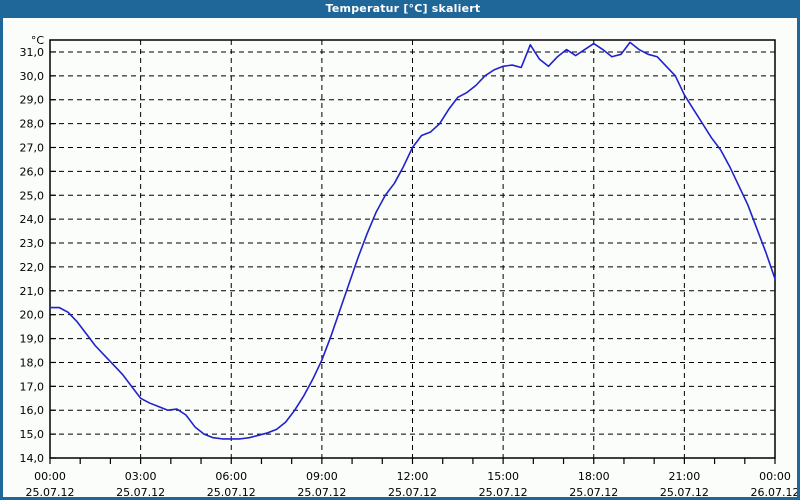 Image resolution: width=800 pixels, height=500 pixels. What do you see at coordinates (685, 476) in the screenshot?
I see `x-tick-time-label: 21:00` at bounding box center [685, 476].